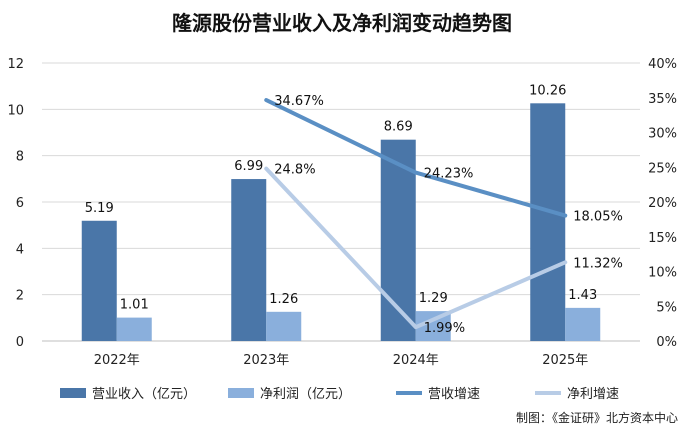  Describe the element at coordinates (341, 360) in the screenshot. I see `x-axis-ticks: 2022年 2023年 2024年 2025年` at that location.